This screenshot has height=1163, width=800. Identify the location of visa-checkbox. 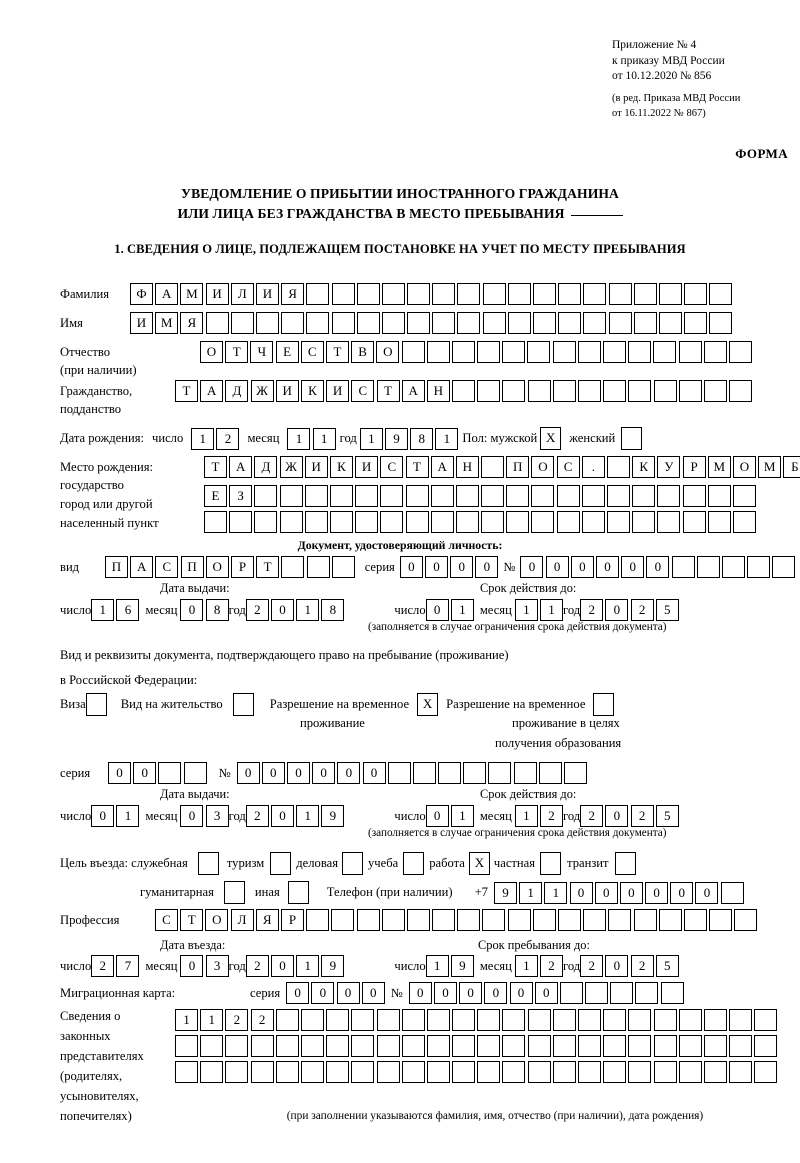
(96, 704).